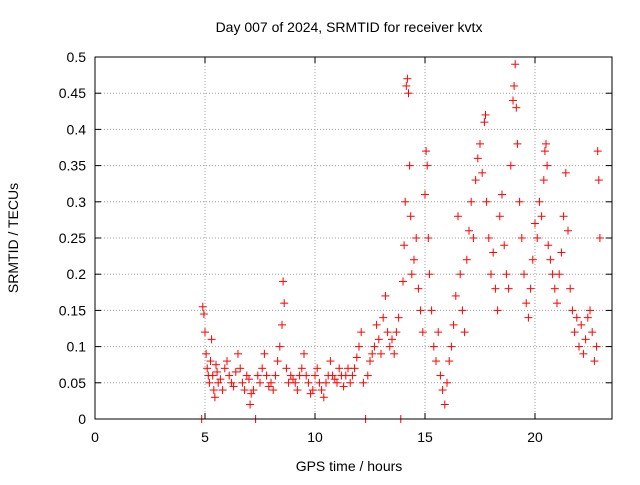 The width and height of the screenshot is (640, 485). Describe the element at coordinates (72, 310) in the screenshot. I see `y-tick-label: 0.15` at that location.